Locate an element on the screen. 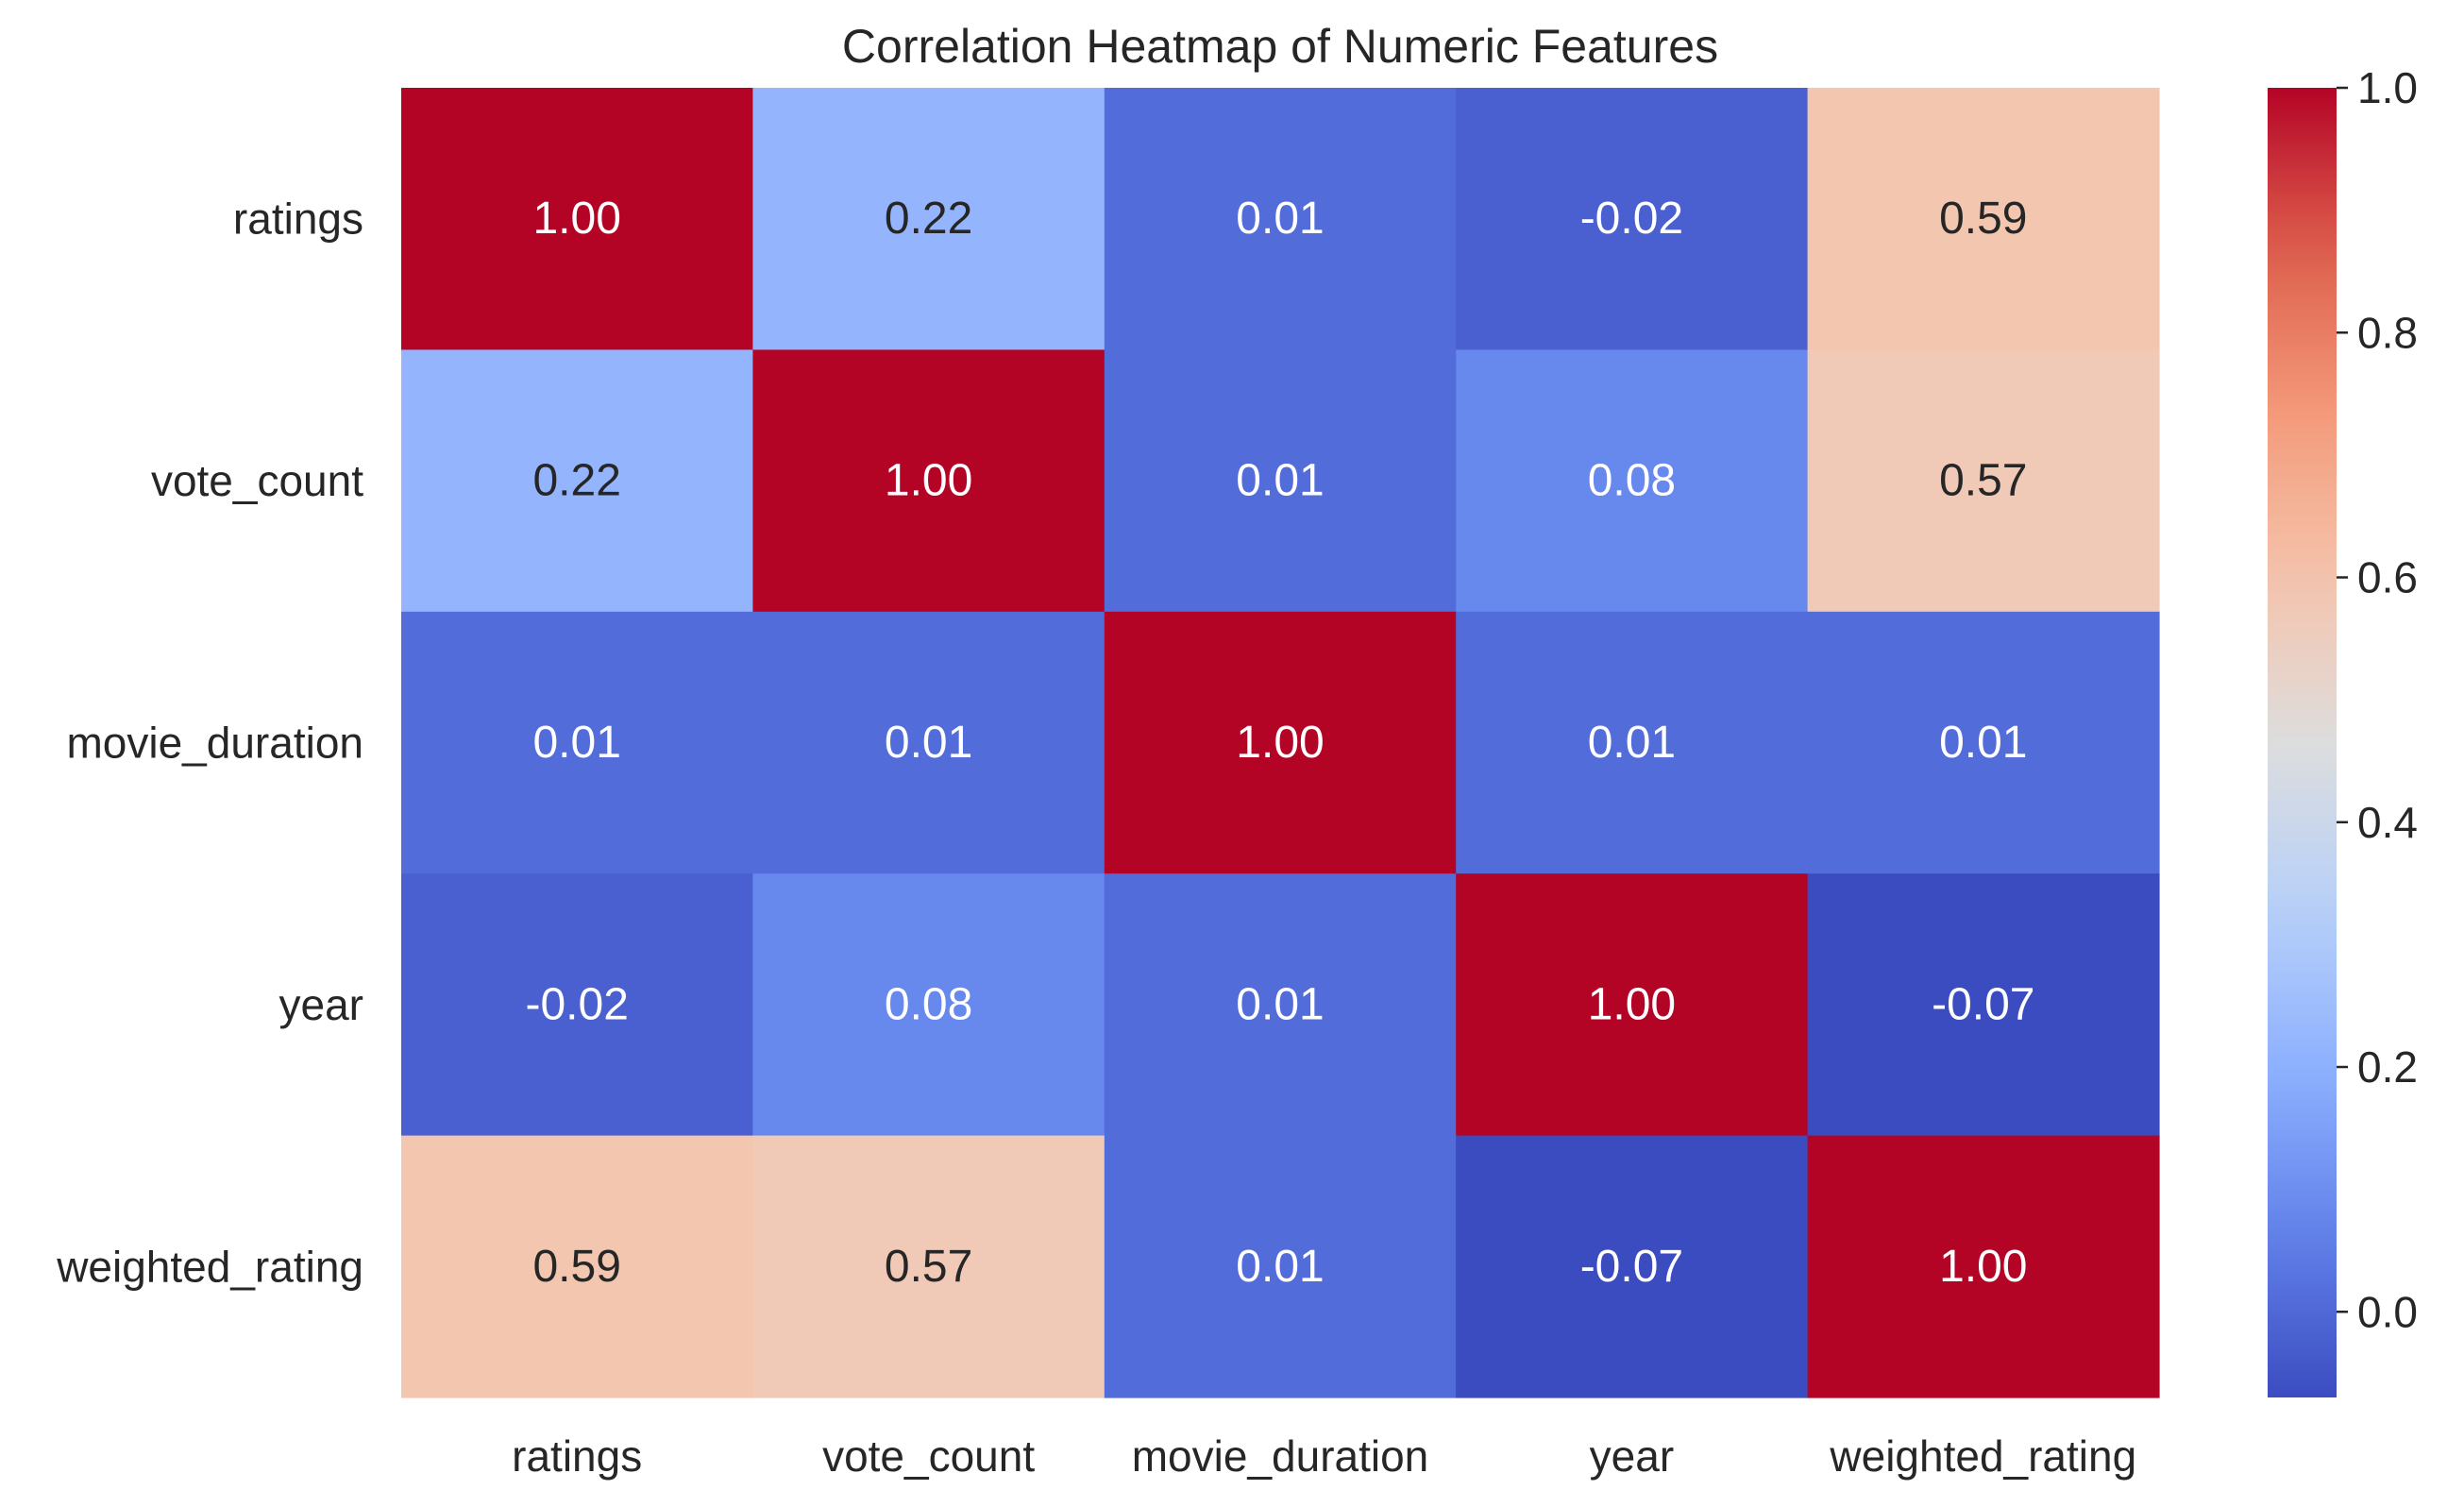  heatmap-cell-year-weighted_rating is located at coordinates (1983, 1005).